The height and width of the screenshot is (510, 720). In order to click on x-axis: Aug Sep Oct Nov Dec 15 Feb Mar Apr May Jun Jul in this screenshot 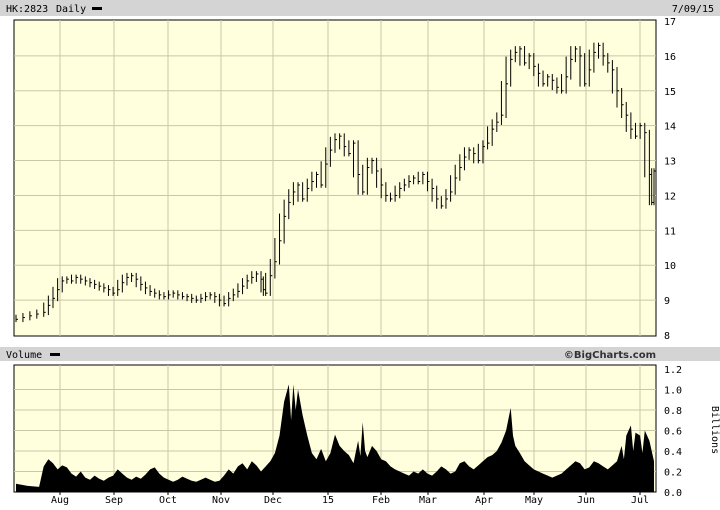, I will do `click(350, 499)`.